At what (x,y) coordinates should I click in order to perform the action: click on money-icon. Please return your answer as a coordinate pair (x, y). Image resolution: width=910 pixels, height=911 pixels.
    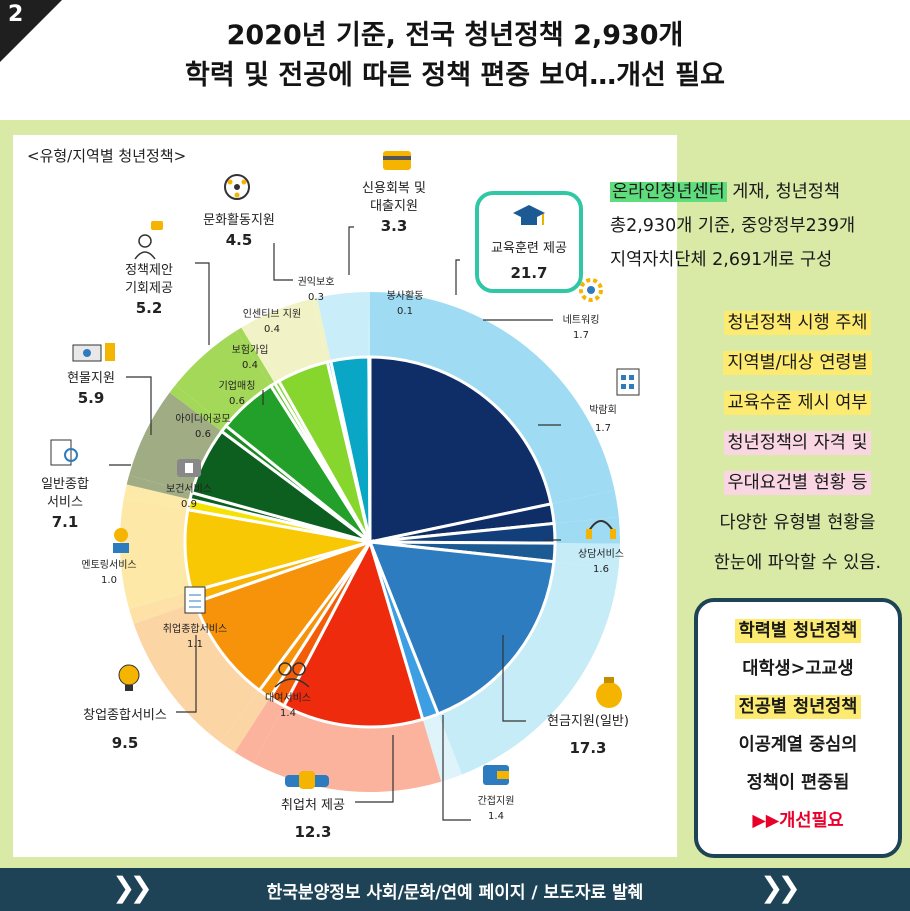
    Looking at the image, I should click on (93, 352).